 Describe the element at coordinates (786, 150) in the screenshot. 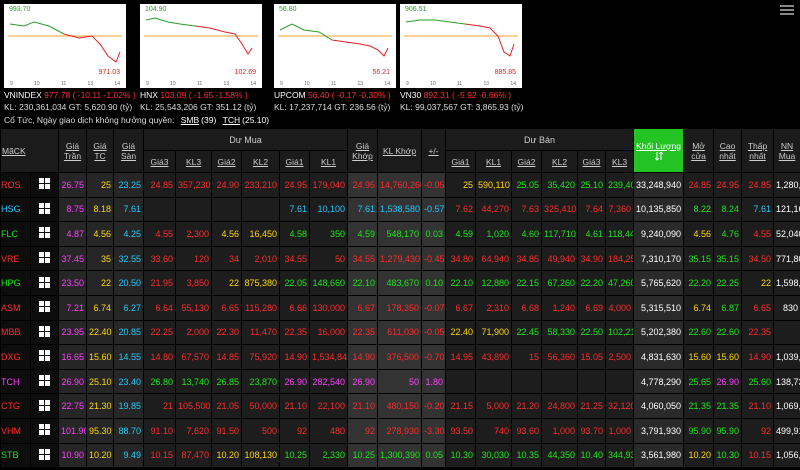

I see `column-header: NN Mua` at that location.